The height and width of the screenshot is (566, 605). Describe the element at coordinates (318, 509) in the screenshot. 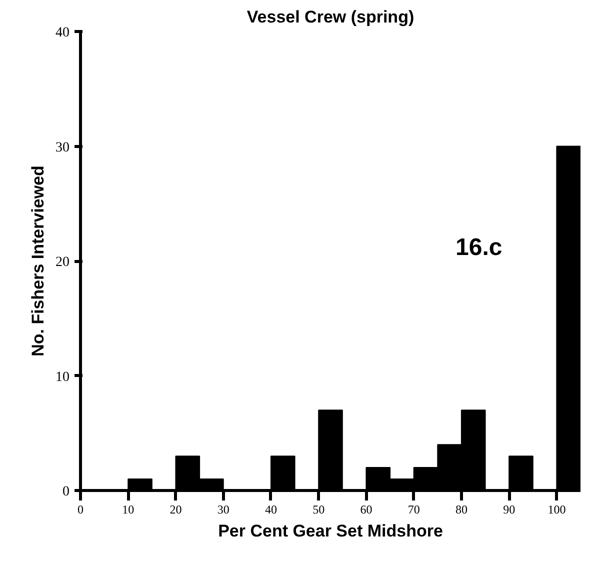

I see `x-tick-label: 50` at that location.